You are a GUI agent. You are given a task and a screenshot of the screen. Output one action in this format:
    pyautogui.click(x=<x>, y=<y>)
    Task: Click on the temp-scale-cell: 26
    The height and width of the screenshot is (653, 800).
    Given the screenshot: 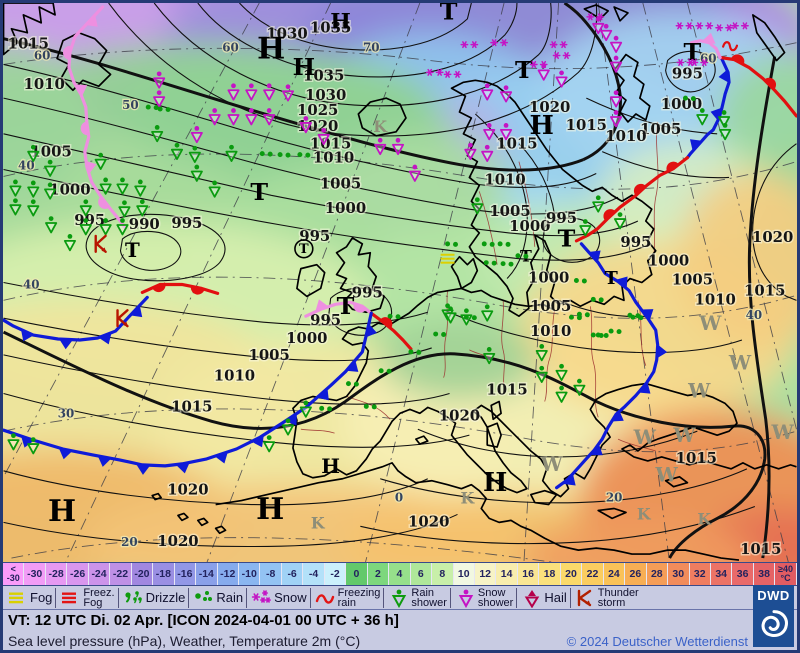 What is the action you would take?
    pyautogui.click(x=636, y=574)
    